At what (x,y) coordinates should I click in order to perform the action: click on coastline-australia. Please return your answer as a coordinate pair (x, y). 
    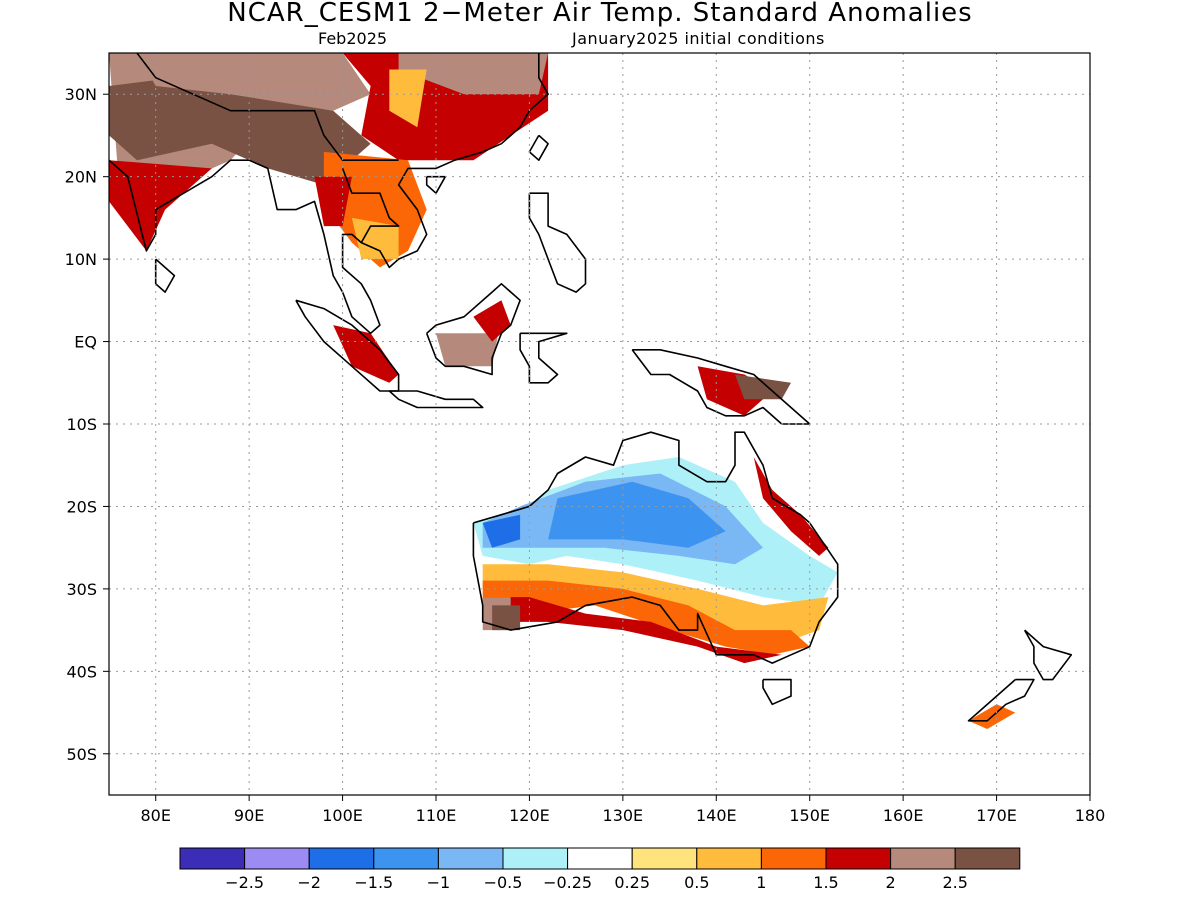
    Looking at the image, I should click on (655, 547).